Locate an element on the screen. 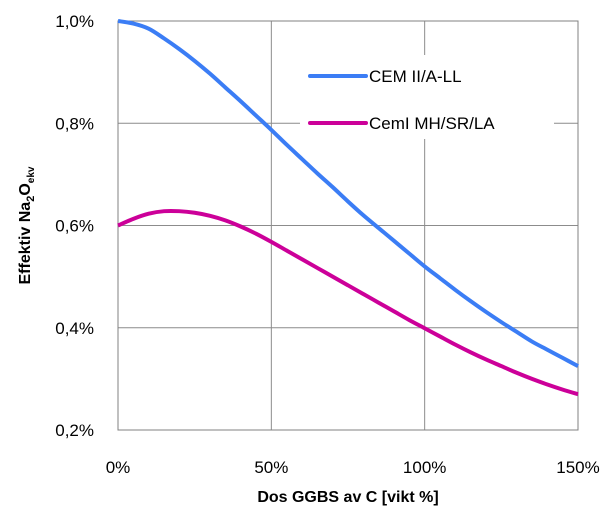 The image size is (609, 511). y-tick-label-2: 0,6% is located at coordinates (74, 226).